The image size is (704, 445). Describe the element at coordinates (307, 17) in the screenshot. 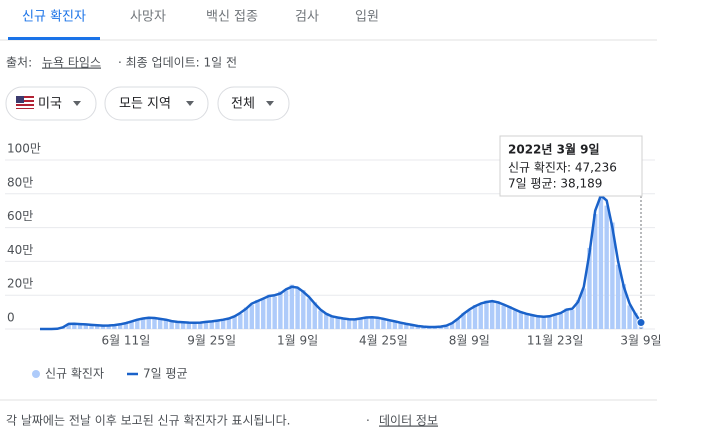

I see `tab: 검사` at that location.